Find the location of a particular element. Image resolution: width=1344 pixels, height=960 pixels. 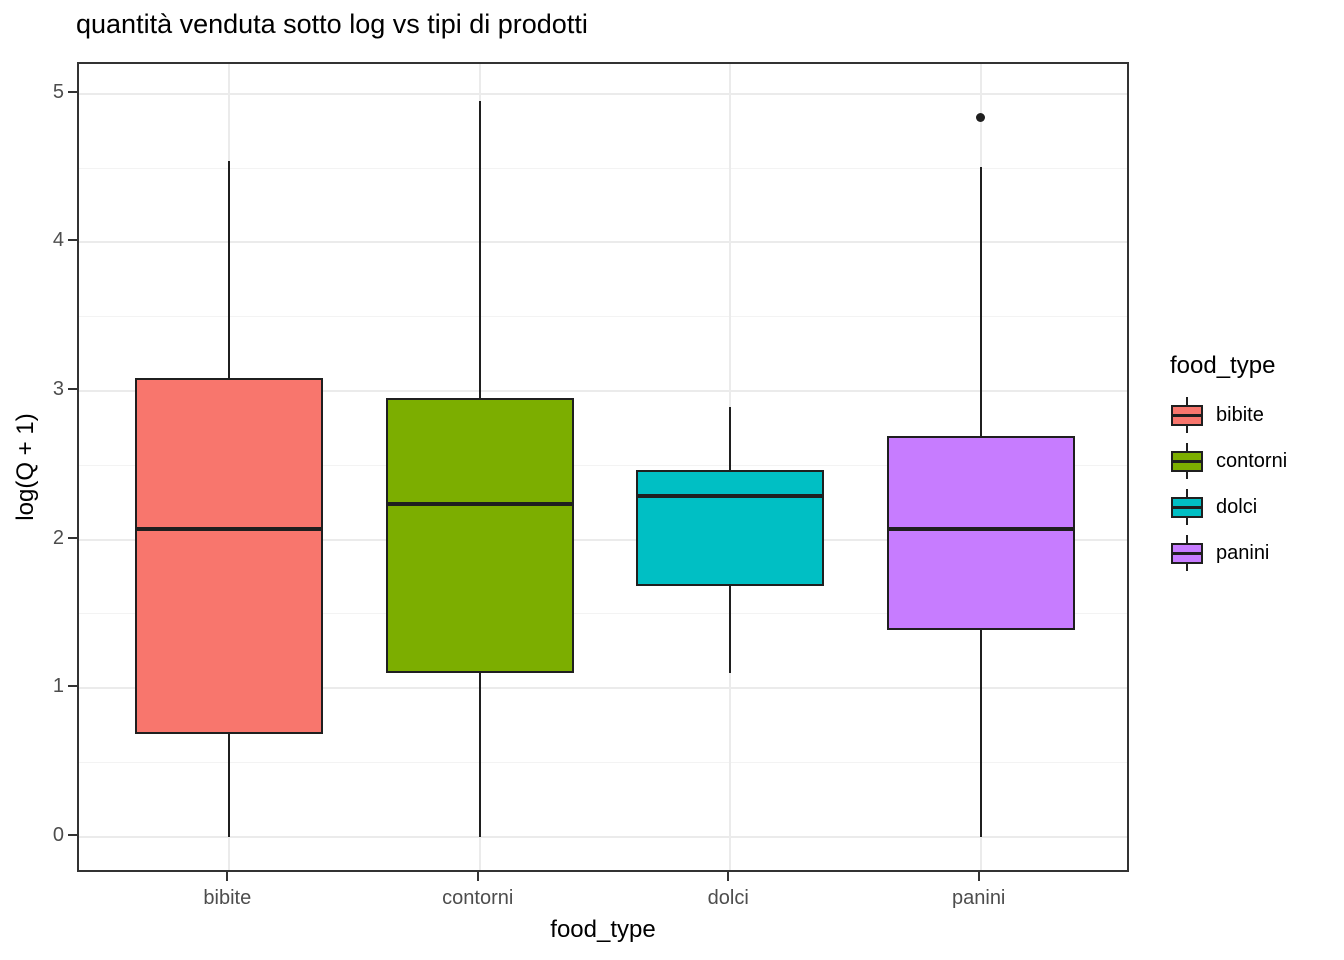

legend-label: bibite is located at coordinates (1240, 414).